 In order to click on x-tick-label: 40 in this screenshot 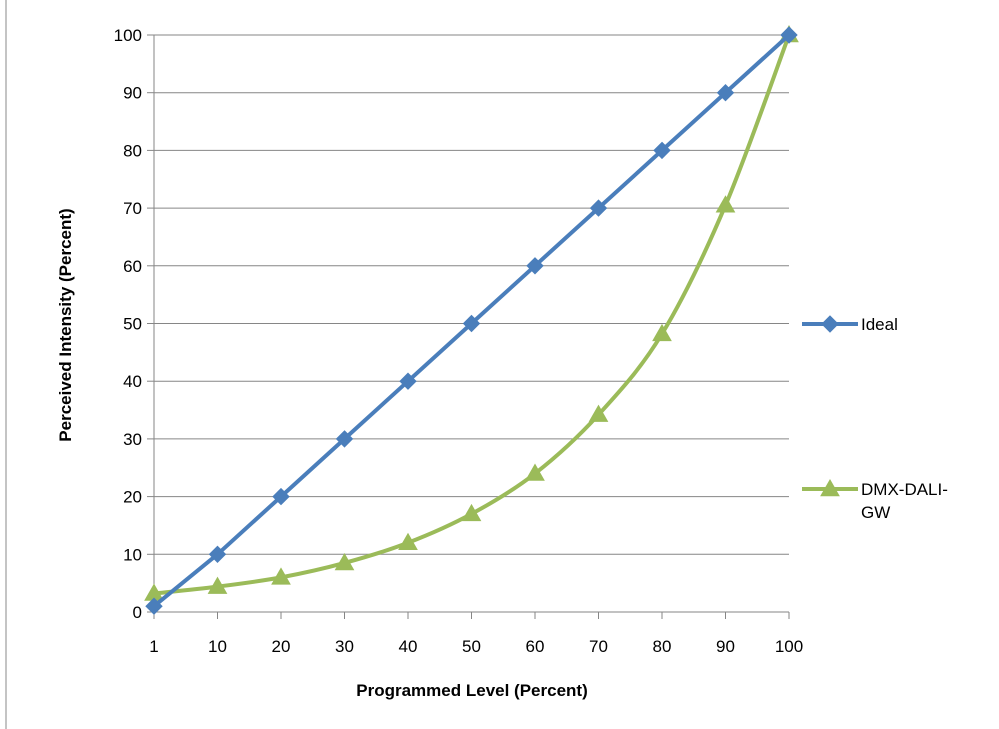, I will do `click(408, 646)`.